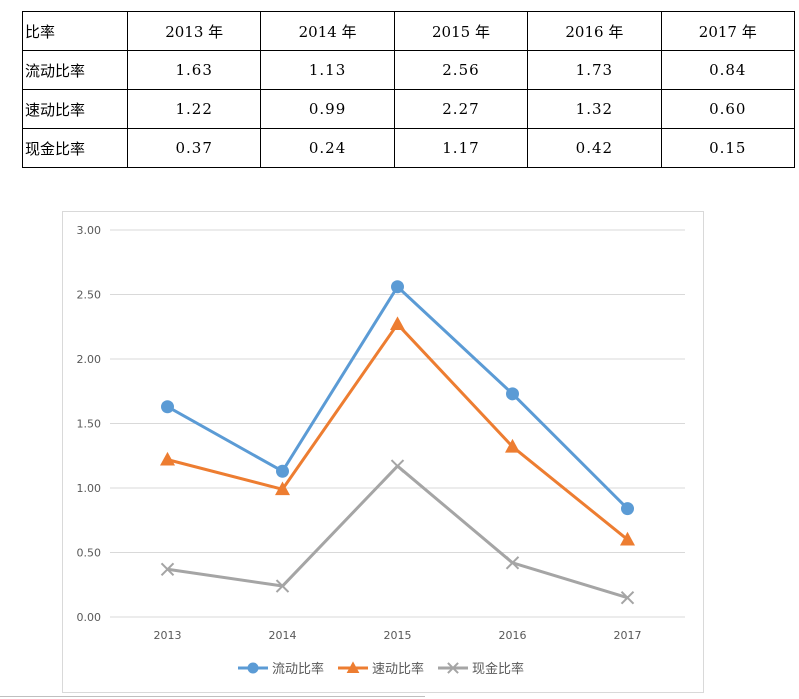 The image size is (799, 699). Describe the element at coordinates (75, 109) in the screenshot. I see `table-row-label: 速动比率` at that location.